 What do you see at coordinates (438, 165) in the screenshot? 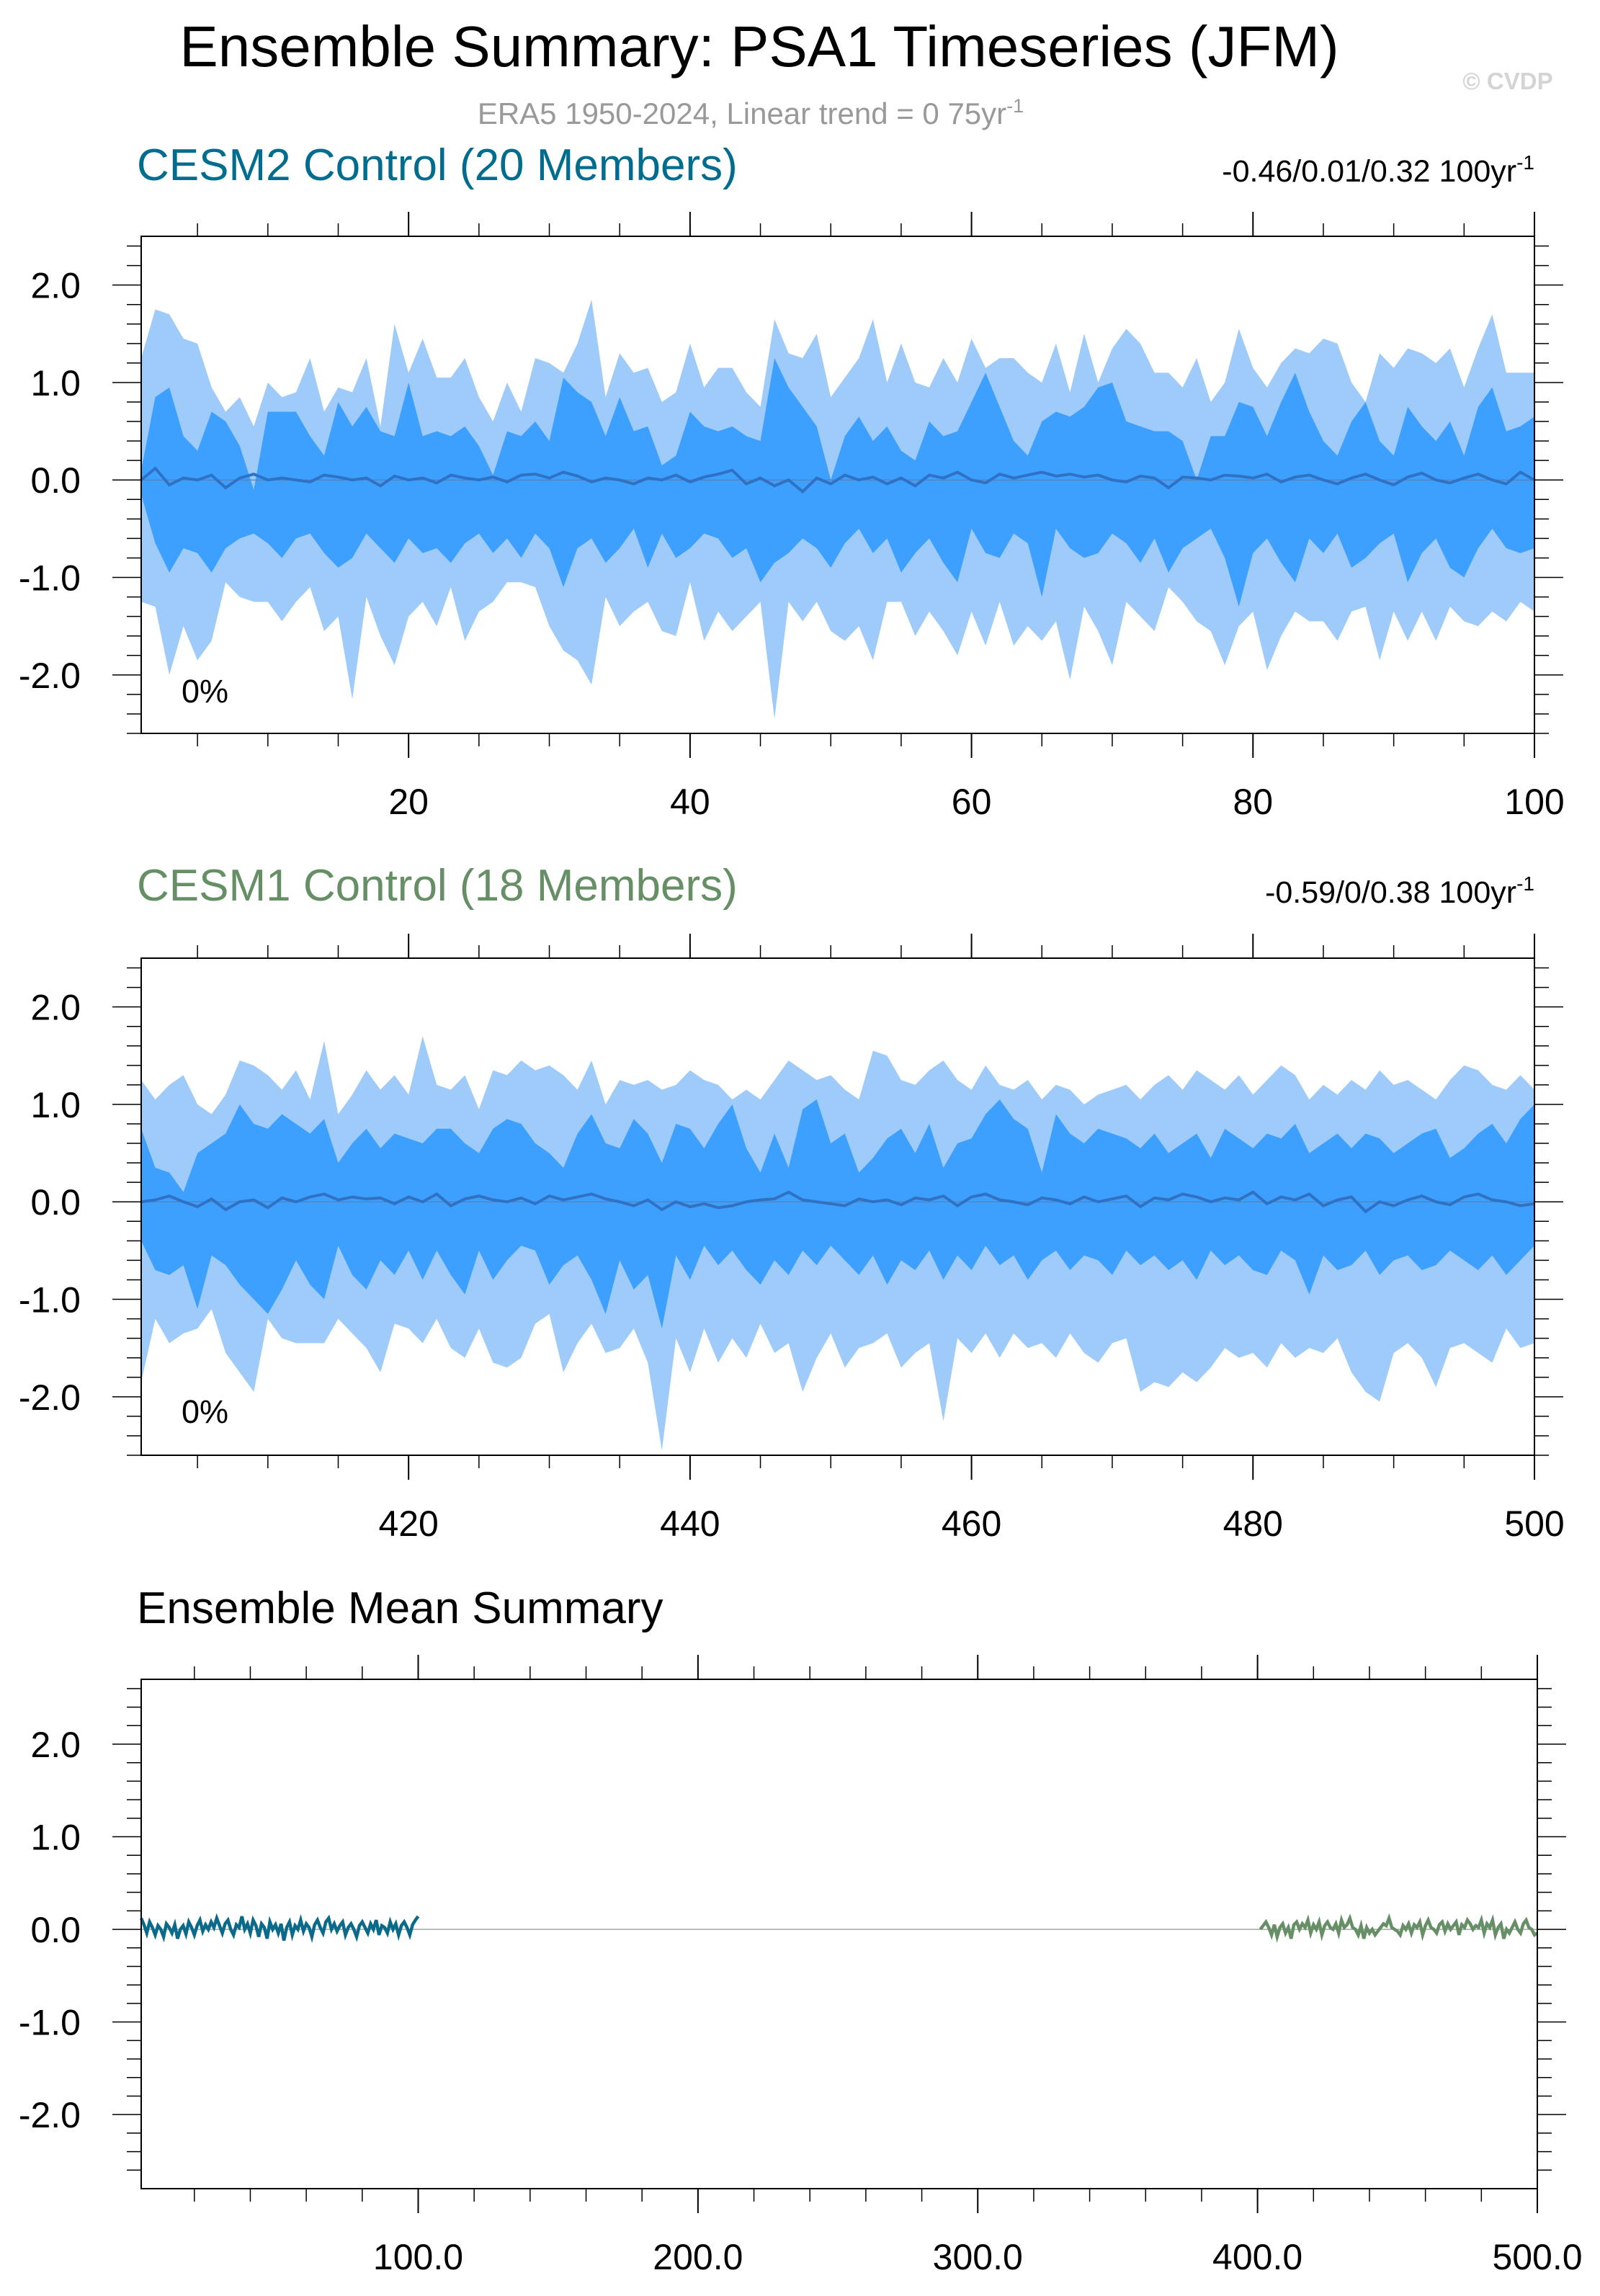
I see `panel-cesm2-title: CESM2 Control (20 Members)` at bounding box center [438, 165].